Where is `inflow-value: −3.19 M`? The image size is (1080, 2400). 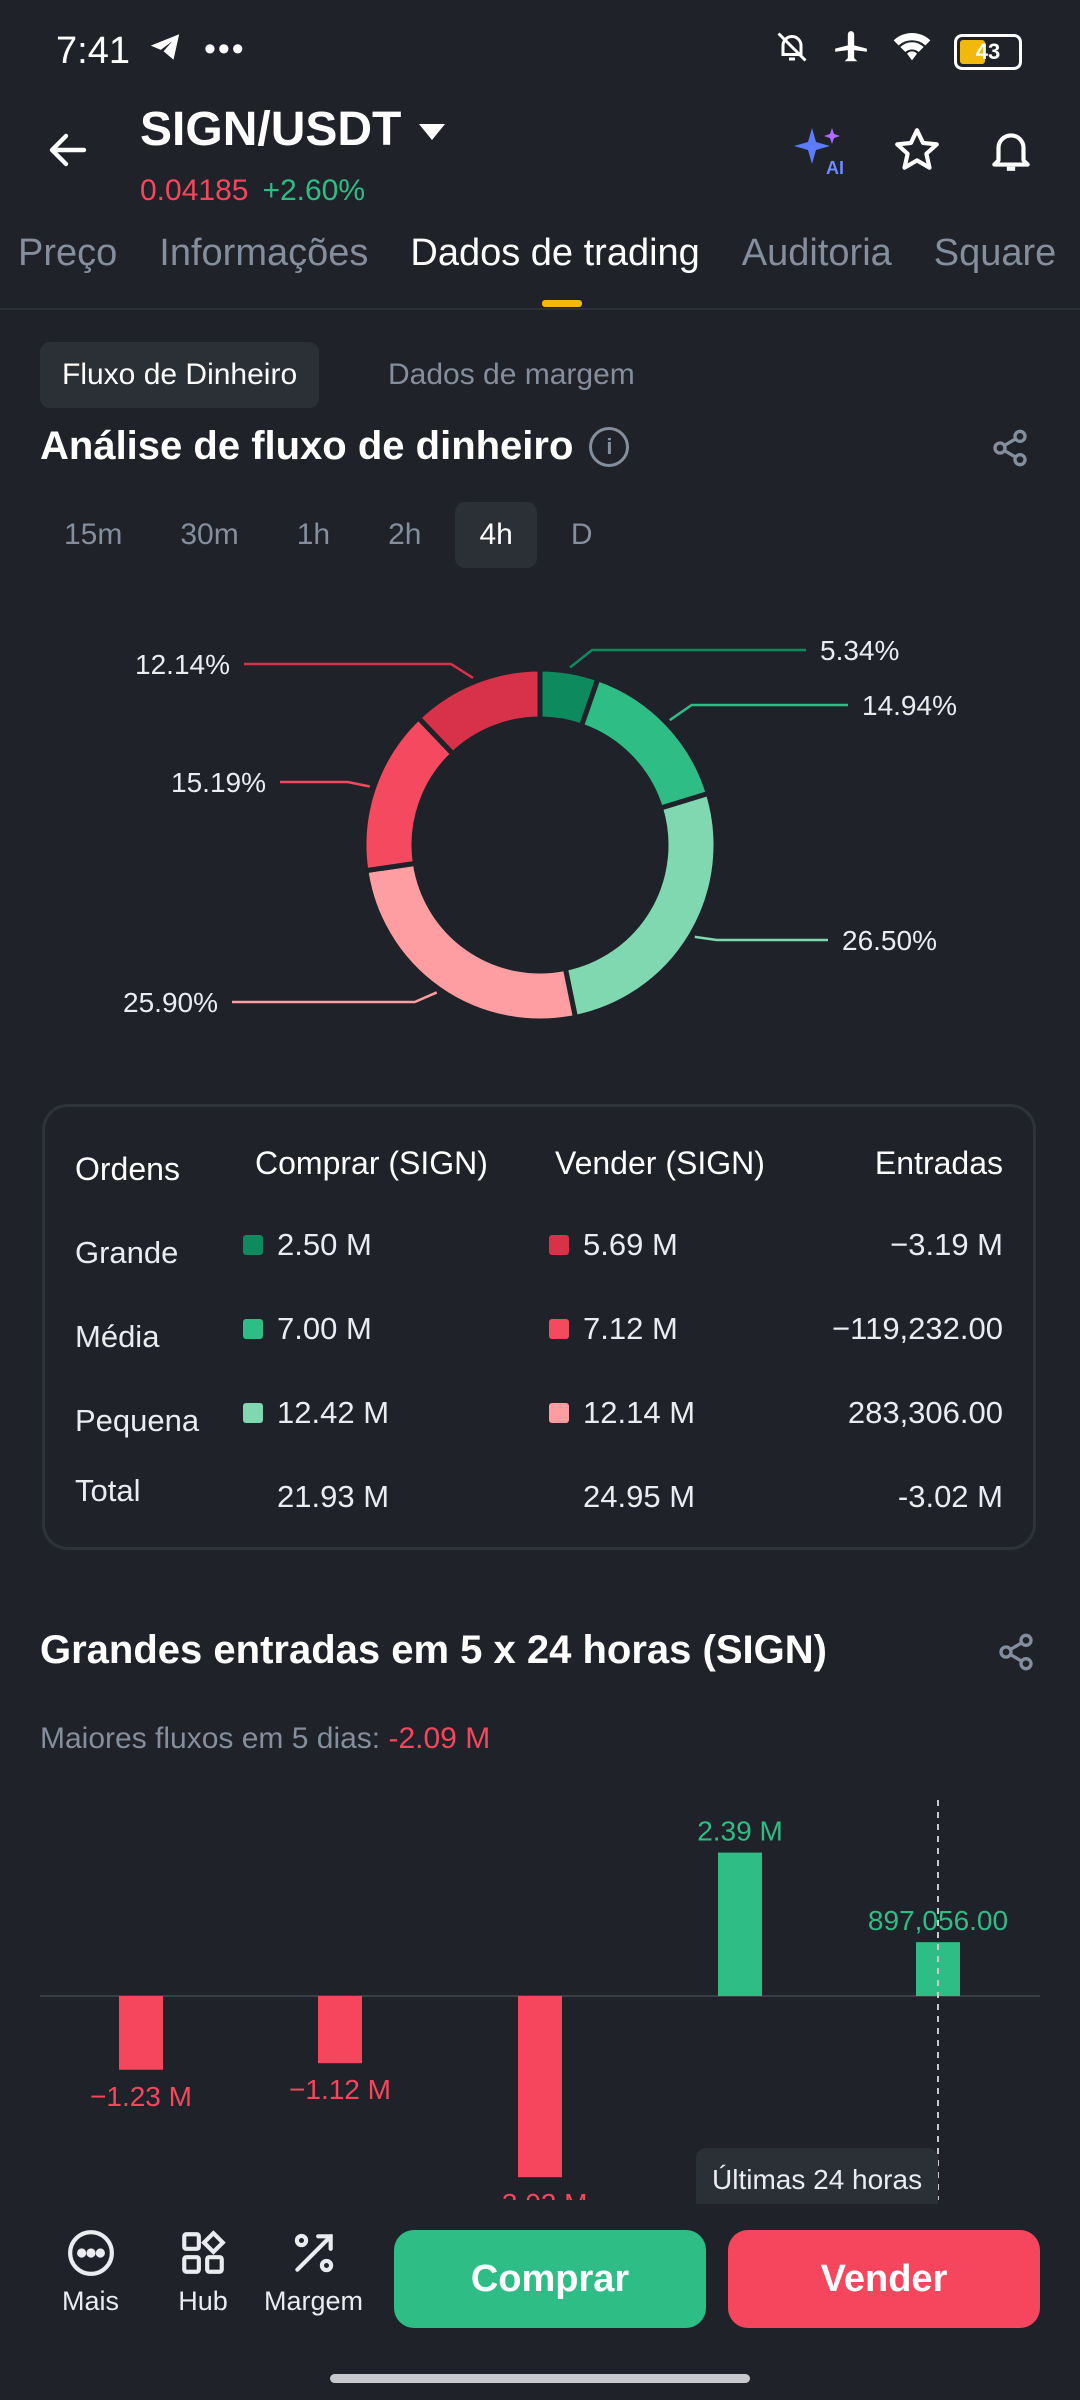 inflow-value: −3.19 M is located at coordinates (946, 1244).